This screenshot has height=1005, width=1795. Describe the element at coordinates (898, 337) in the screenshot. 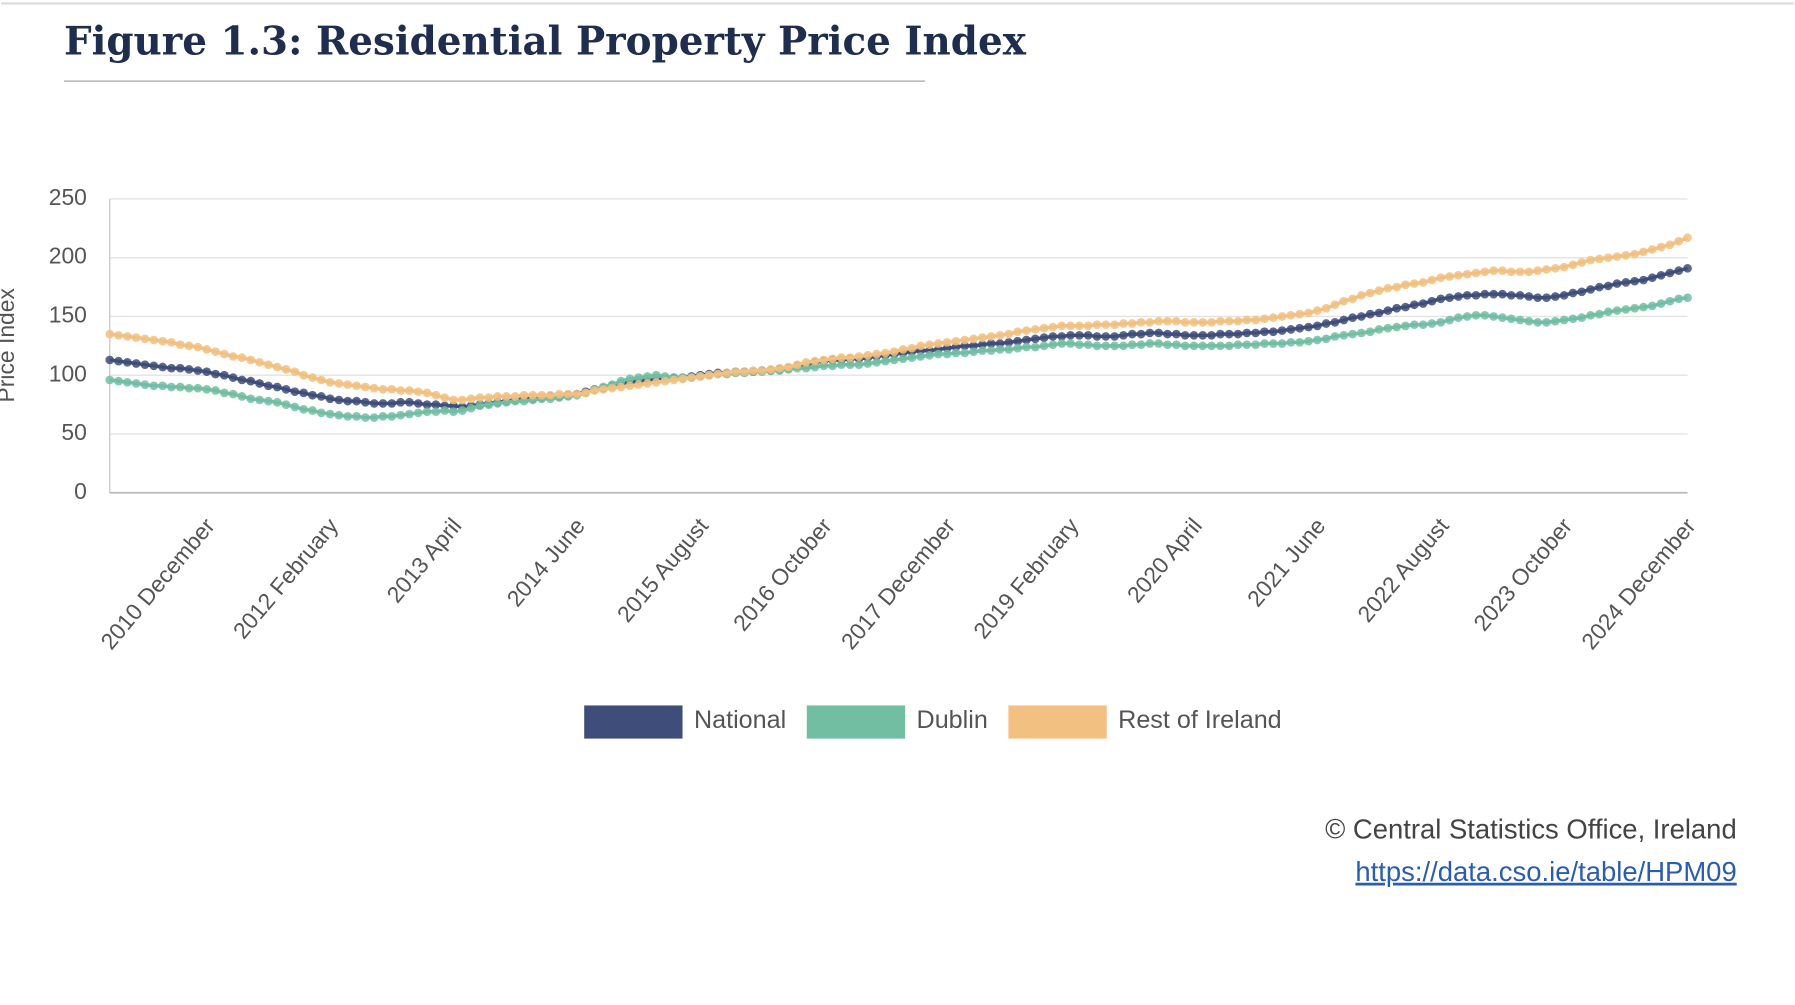

I see `series` at that location.